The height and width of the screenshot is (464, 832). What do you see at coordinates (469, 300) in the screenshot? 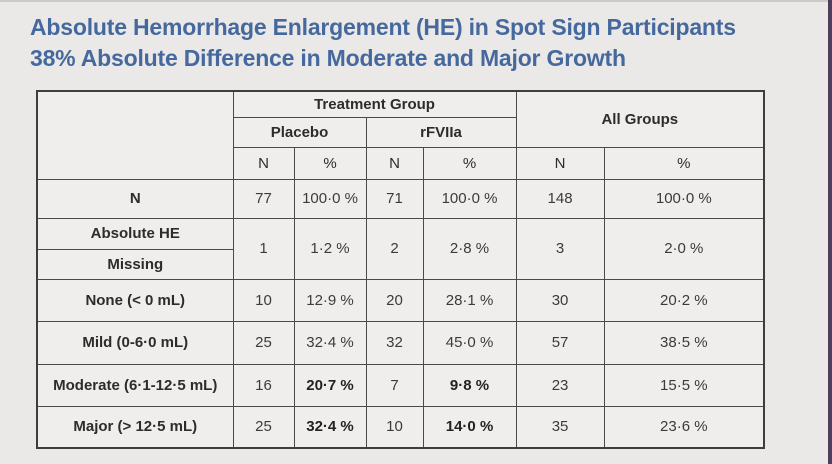
I see `cell-rfviia-pct: 28·1 %` at bounding box center [469, 300].